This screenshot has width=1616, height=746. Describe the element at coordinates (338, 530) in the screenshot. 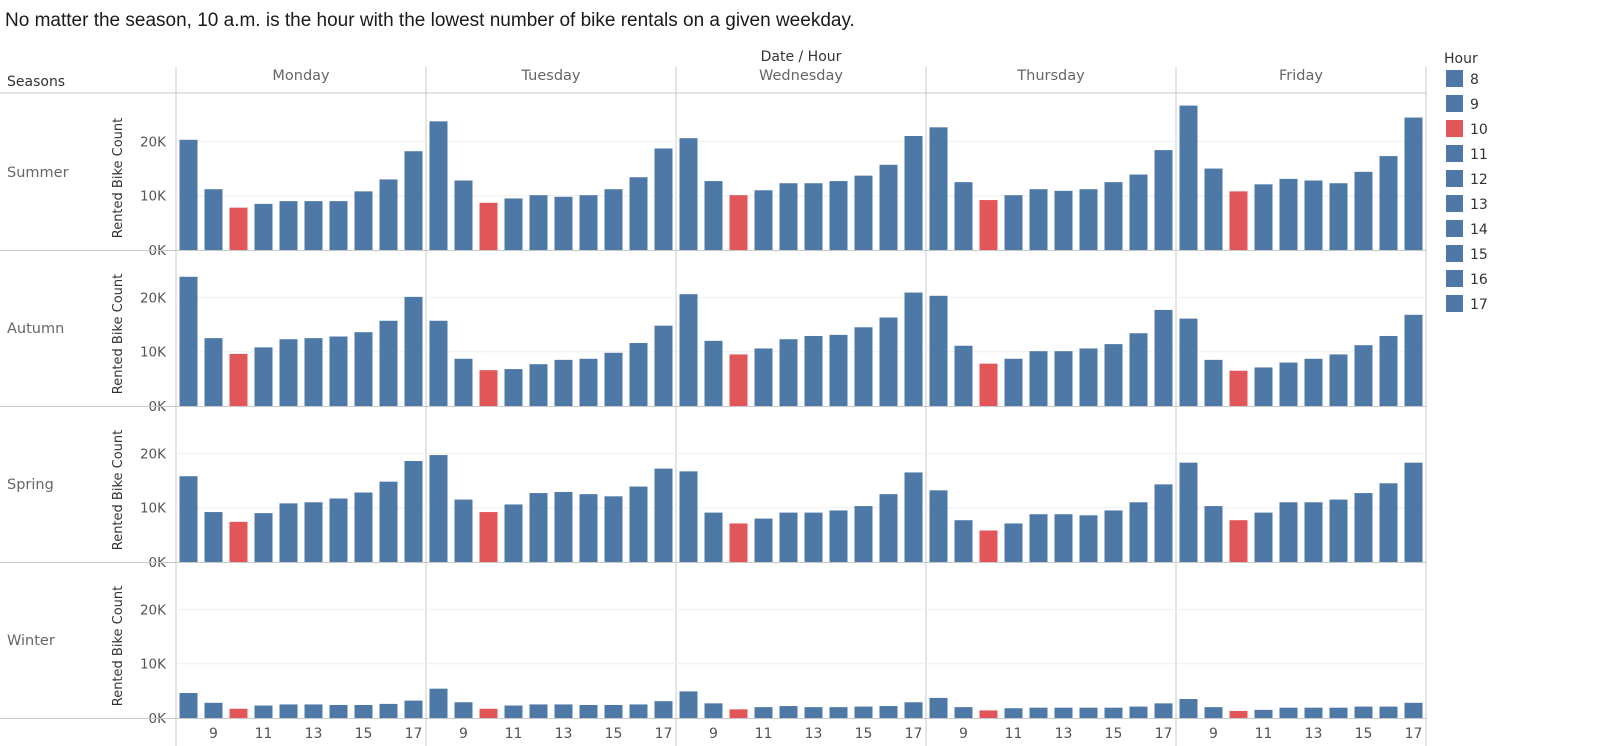

I see `bar-spring-monday-h14` at that location.